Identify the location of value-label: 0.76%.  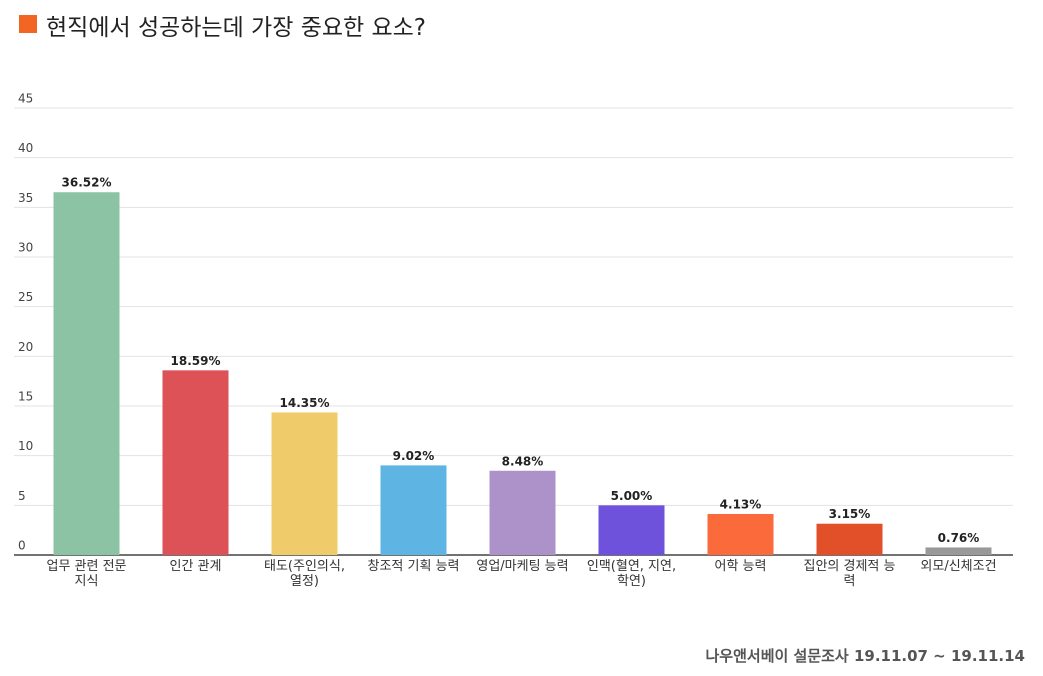
(959, 538).